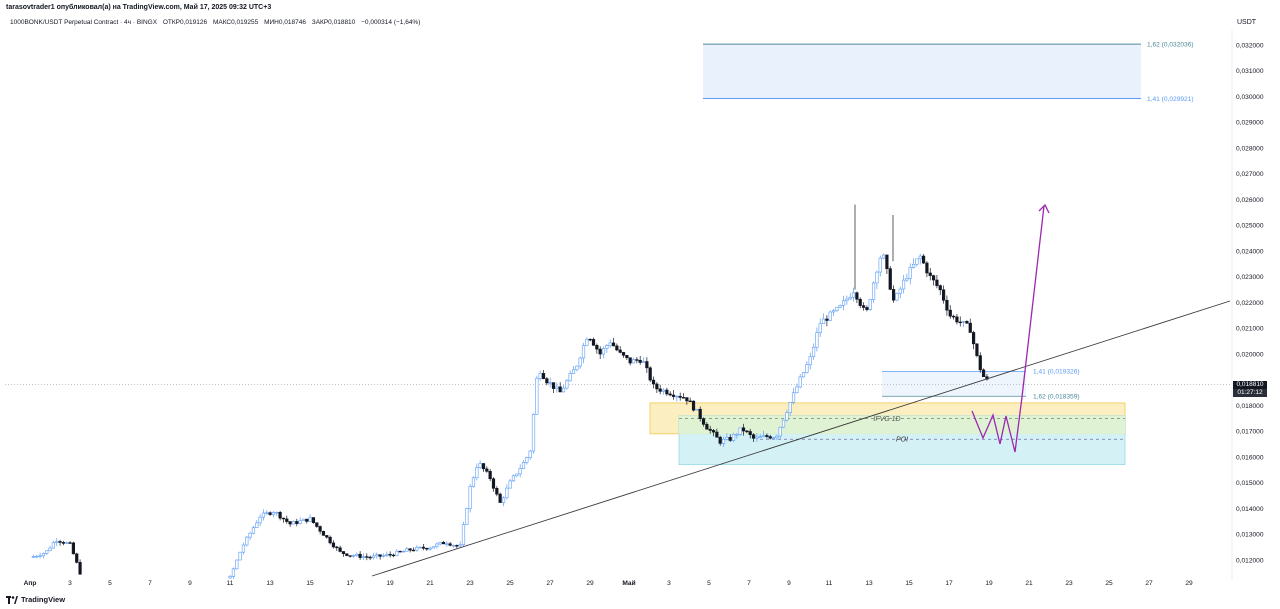 This screenshot has width=1280, height=609. Describe the element at coordinates (35, 599) in the screenshot. I see `tradingview-footer: TradingView` at that location.